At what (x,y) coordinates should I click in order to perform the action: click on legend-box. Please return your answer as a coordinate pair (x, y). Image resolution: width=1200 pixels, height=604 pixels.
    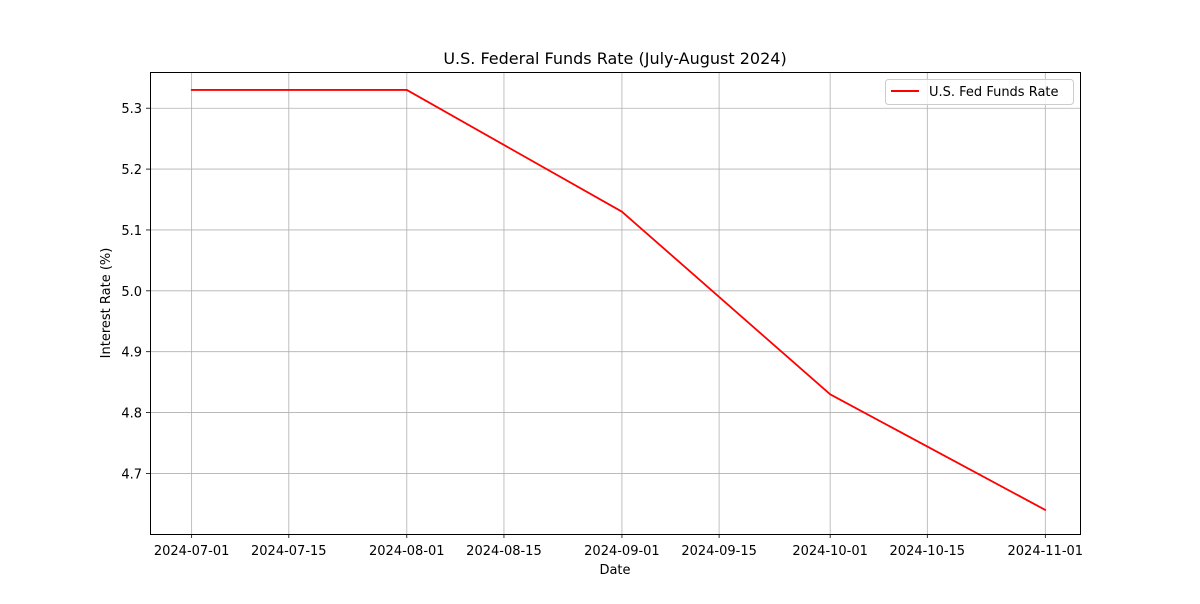
    Looking at the image, I should click on (979, 92).